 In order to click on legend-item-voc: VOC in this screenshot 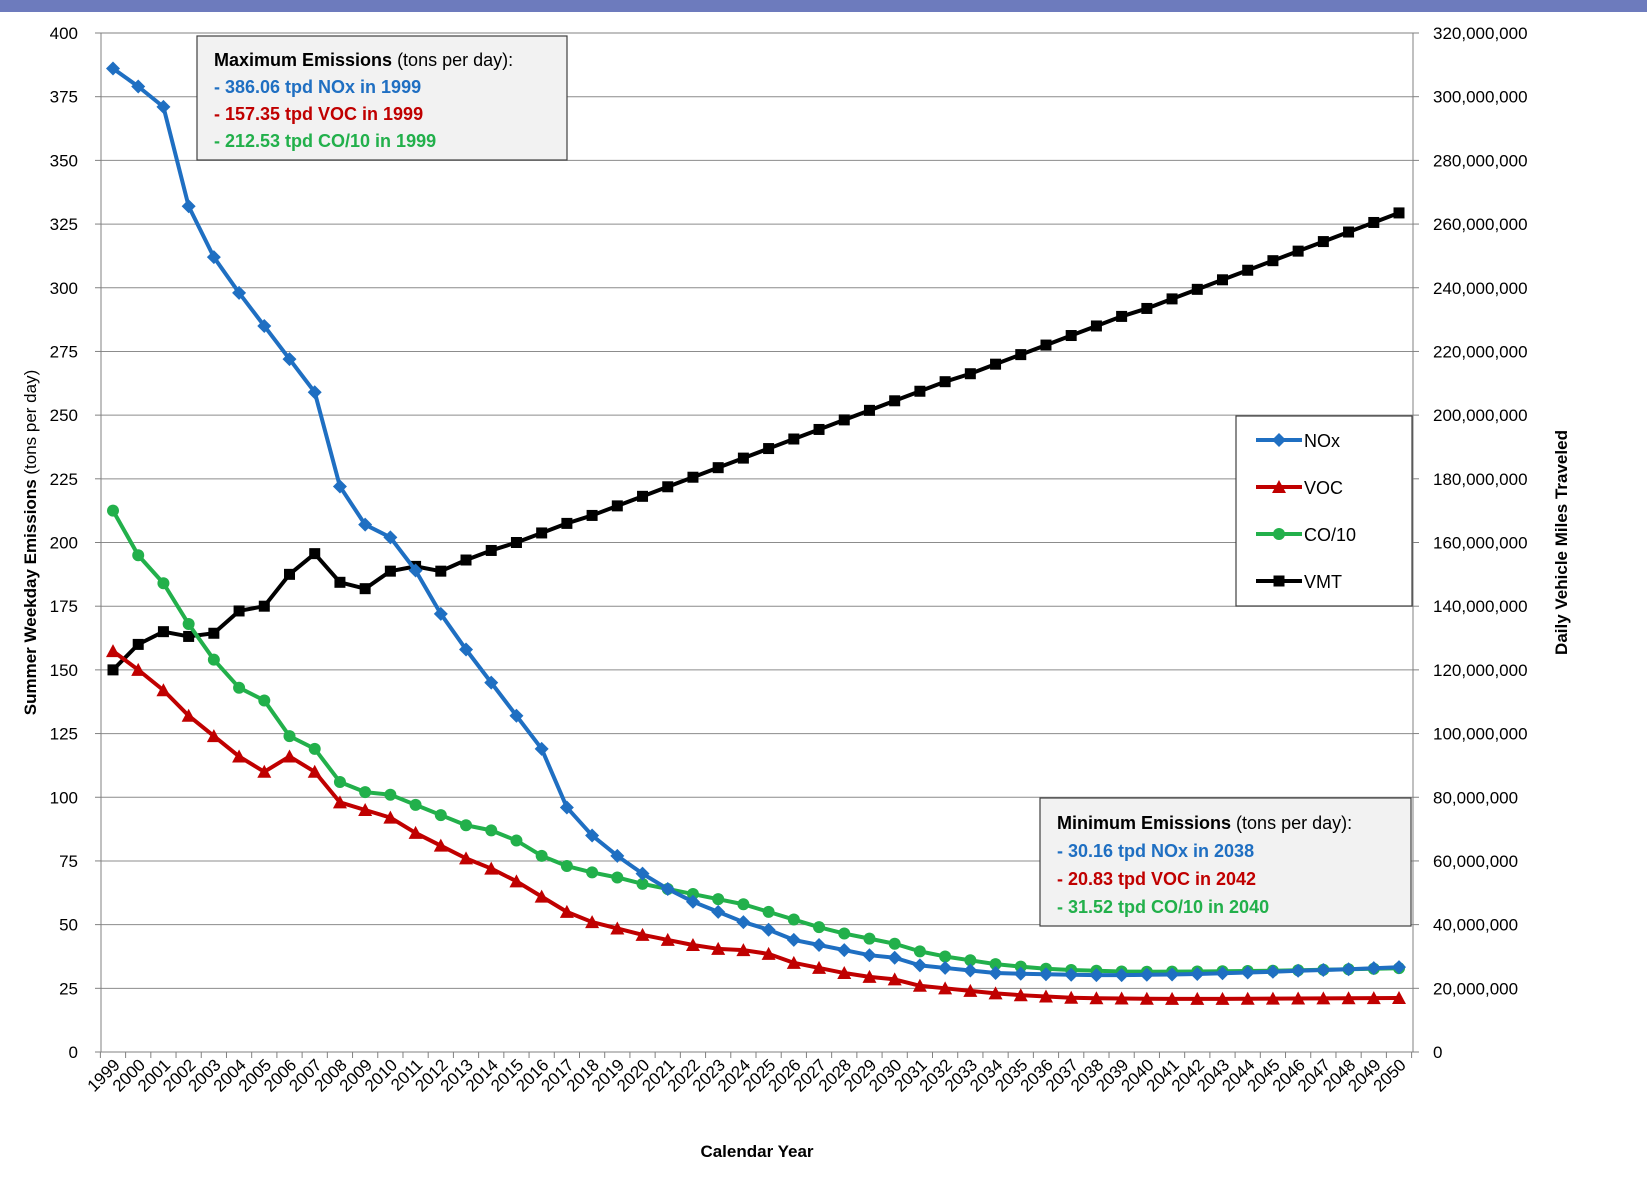, I will do `click(1299, 488)`.